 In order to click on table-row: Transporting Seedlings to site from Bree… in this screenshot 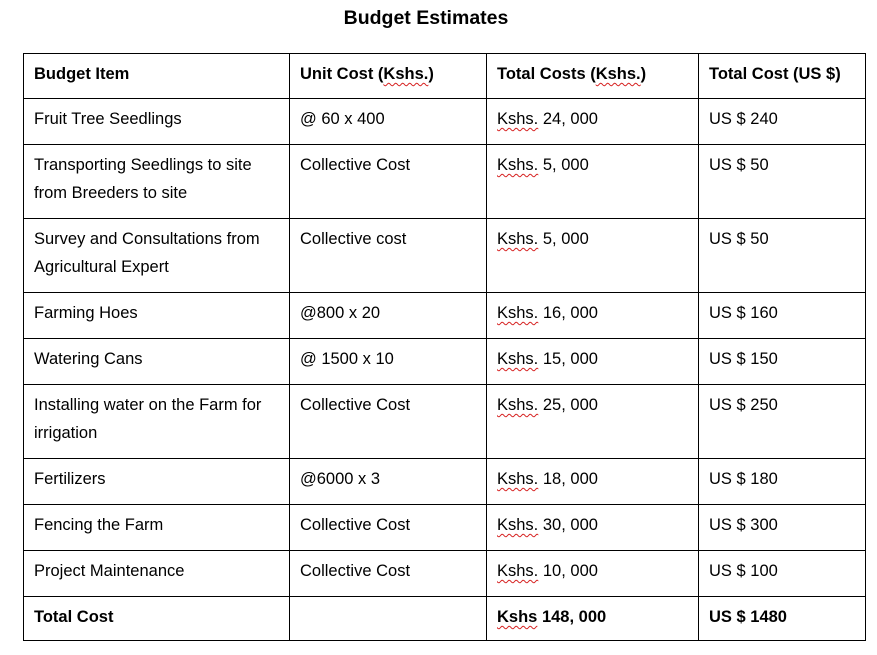, I will do `click(444, 181)`.